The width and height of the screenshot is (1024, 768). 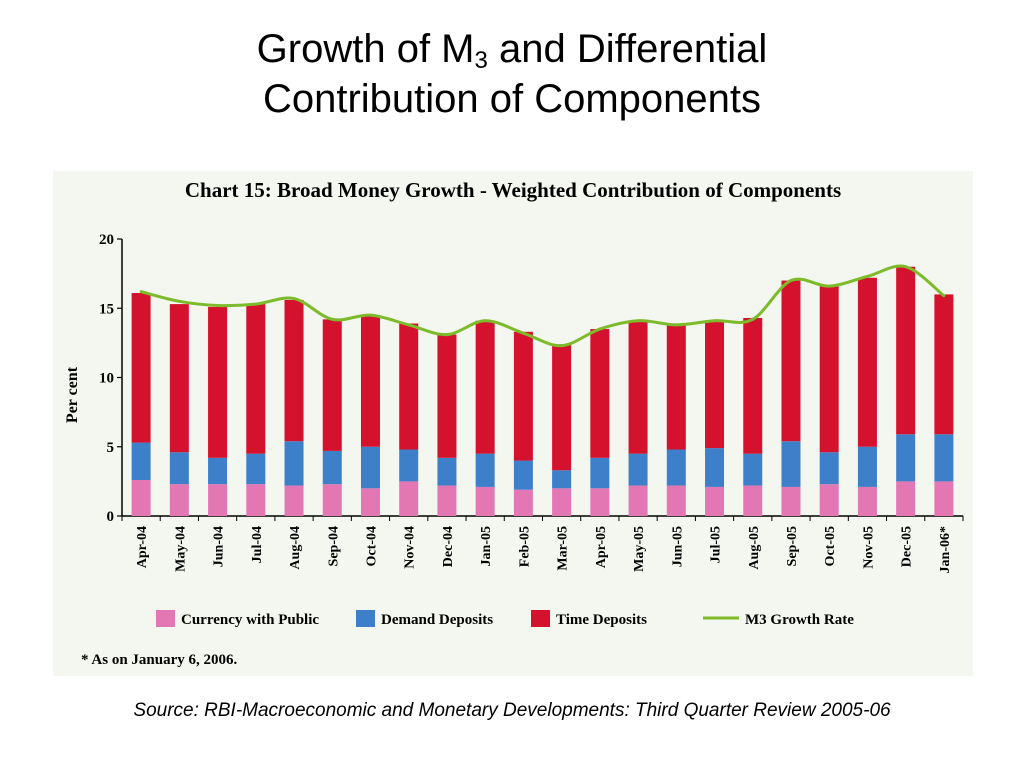 What do you see at coordinates (111, 517) in the screenshot?
I see `y-tick-label: 0` at bounding box center [111, 517].